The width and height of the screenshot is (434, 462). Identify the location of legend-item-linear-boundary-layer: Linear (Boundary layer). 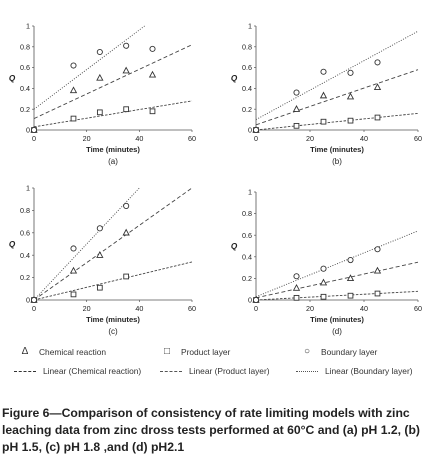
(354, 371).